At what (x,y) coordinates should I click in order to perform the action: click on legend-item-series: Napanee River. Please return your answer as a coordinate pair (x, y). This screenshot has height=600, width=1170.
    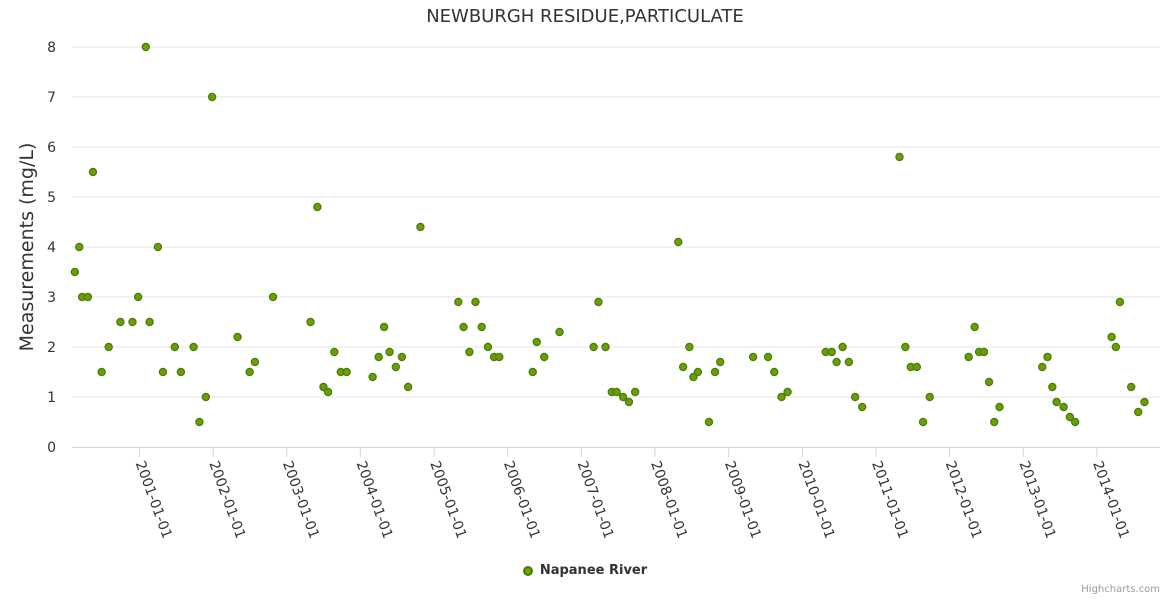
    Looking at the image, I should click on (584, 570).